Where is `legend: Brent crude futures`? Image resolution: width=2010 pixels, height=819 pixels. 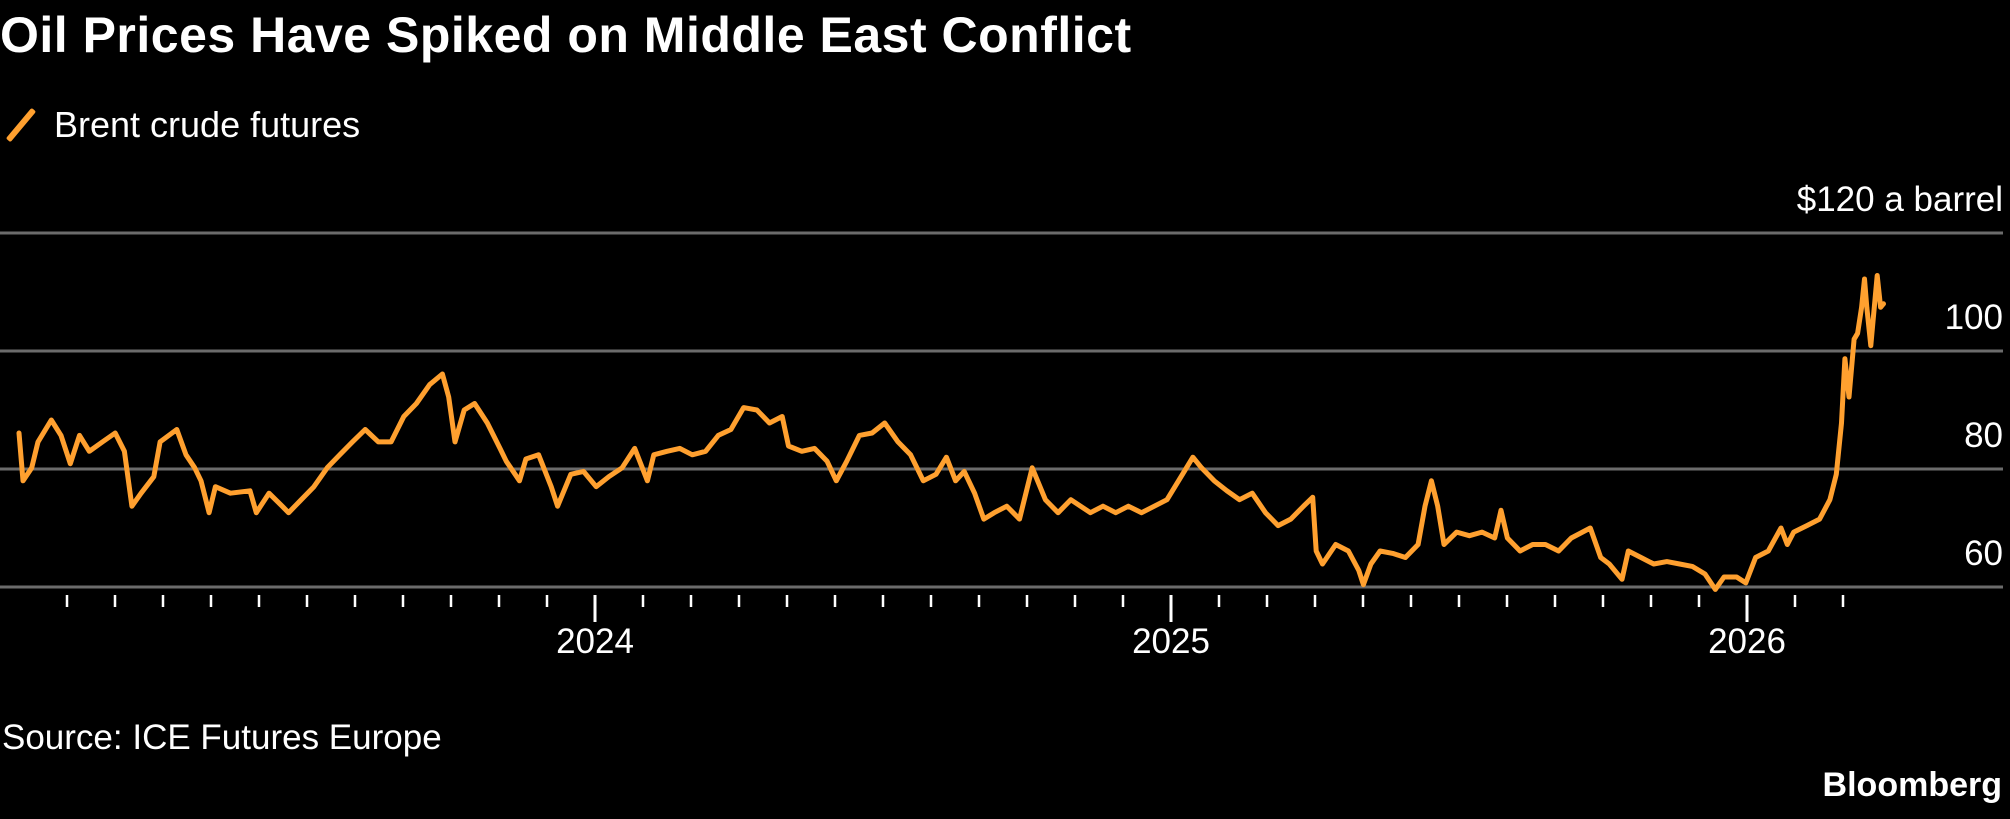 legend: Brent crude futures is located at coordinates (182, 125).